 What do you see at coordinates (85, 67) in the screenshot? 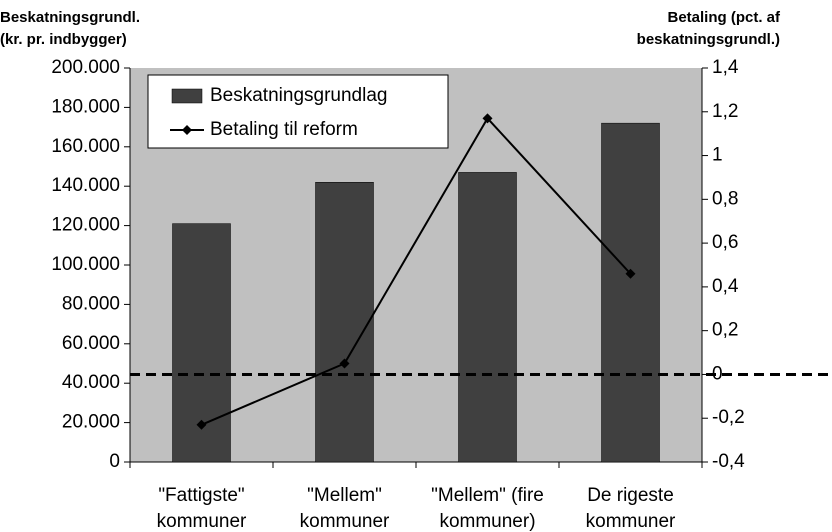
I see `y-tick-label: 200.000` at bounding box center [85, 67].